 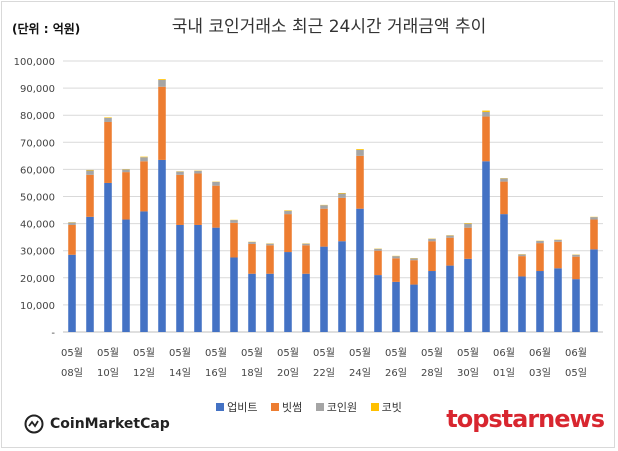 What do you see at coordinates (97, 424) in the screenshot?
I see `coinmarketcap-logo: CoinMarketCap` at bounding box center [97, 424].